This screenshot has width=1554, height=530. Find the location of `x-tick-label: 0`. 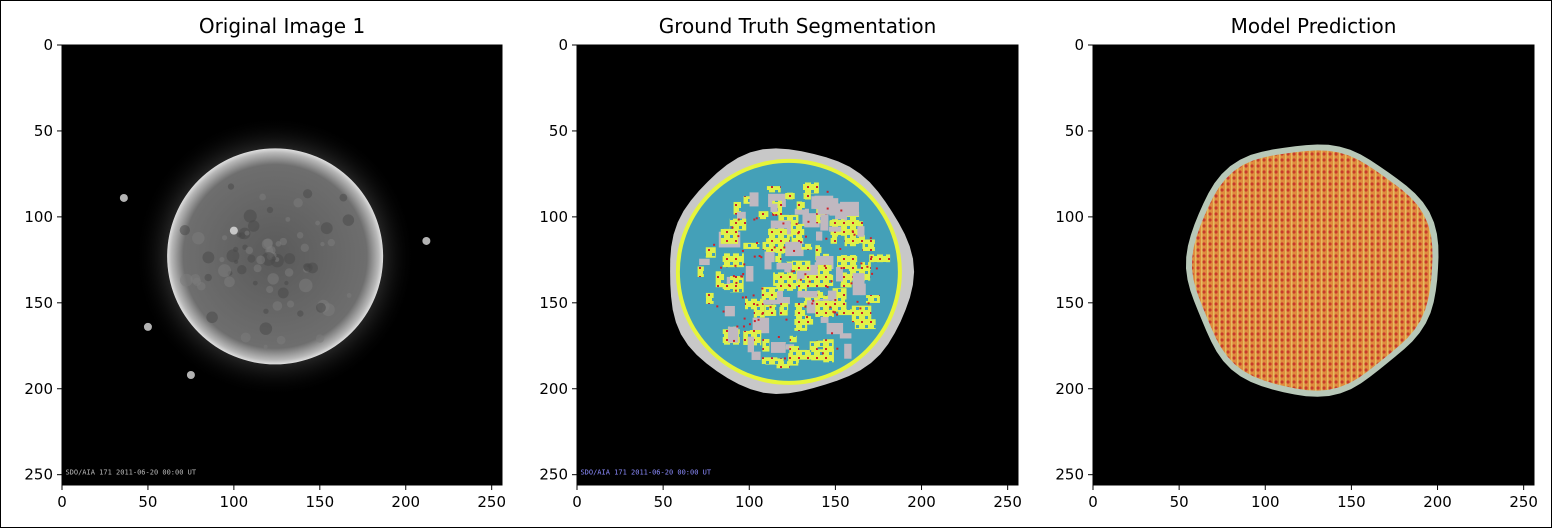

x-tick-label: 0 is located at coordinates (62, 502).